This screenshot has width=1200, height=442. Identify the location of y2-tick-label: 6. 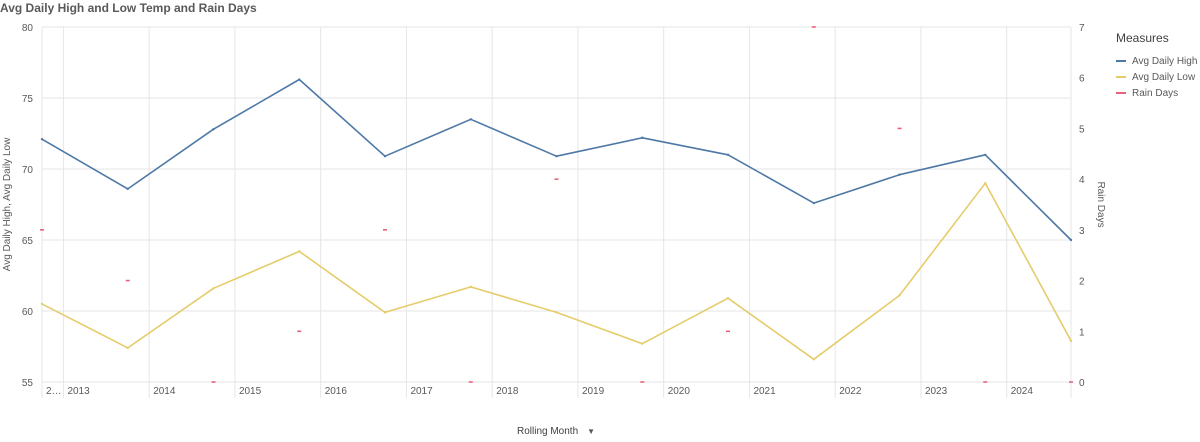
(1082, 79).